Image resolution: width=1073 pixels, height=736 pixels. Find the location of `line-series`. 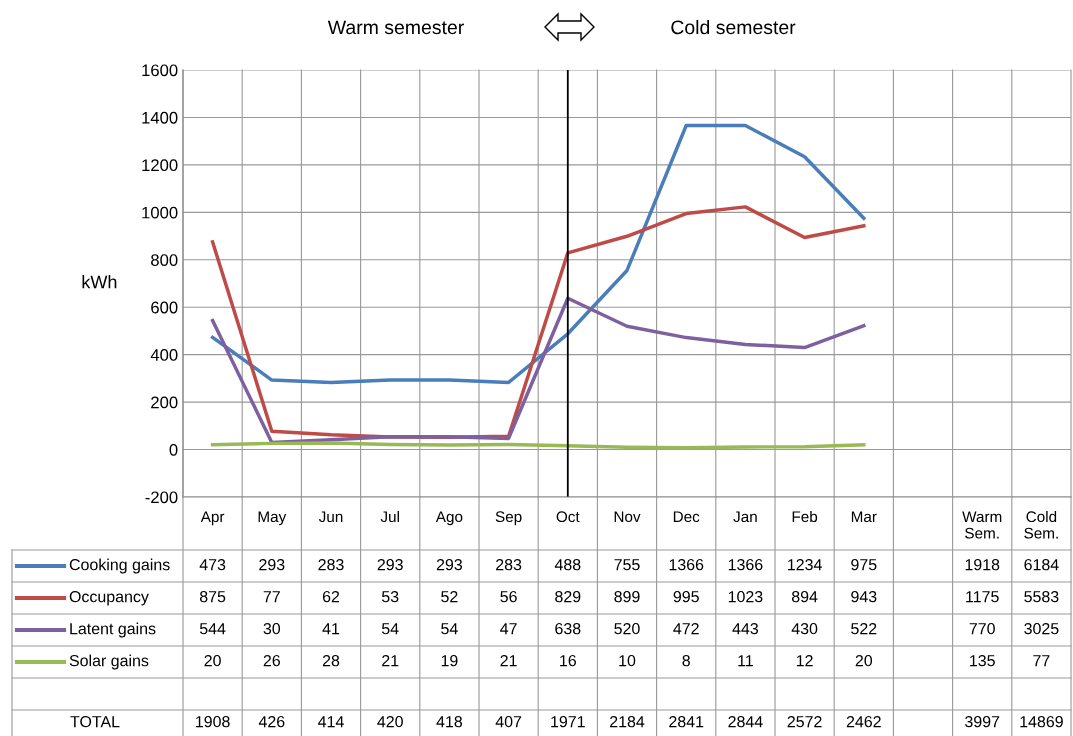

line-series is located at coordinates (538, 370).